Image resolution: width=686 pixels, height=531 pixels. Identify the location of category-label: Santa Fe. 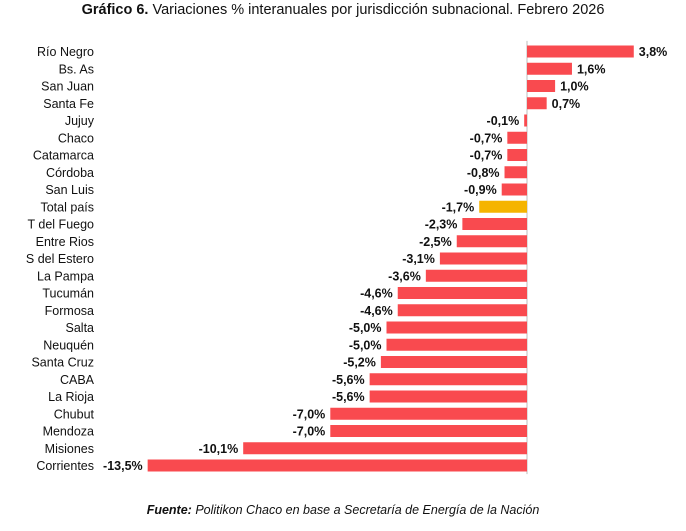
(68, 104).